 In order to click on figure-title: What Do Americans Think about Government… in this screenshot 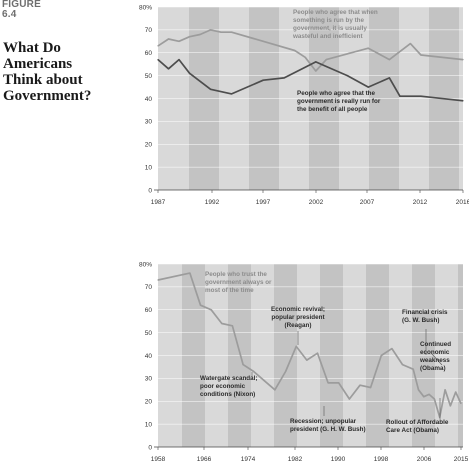, I will do `click(47, 72)`.